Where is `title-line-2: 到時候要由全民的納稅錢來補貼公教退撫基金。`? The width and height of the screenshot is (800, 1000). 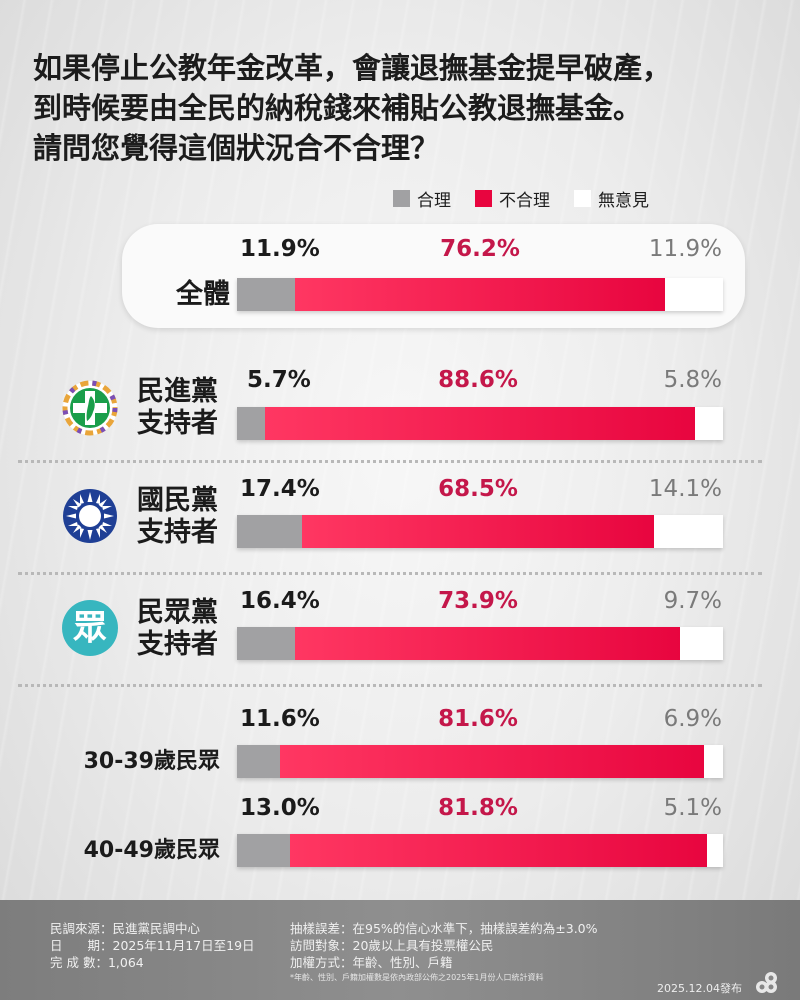
title-line-2: 到時候要由全民的納稅錢來補貼公教退撫基金。 is located at coordinates (338, 108).